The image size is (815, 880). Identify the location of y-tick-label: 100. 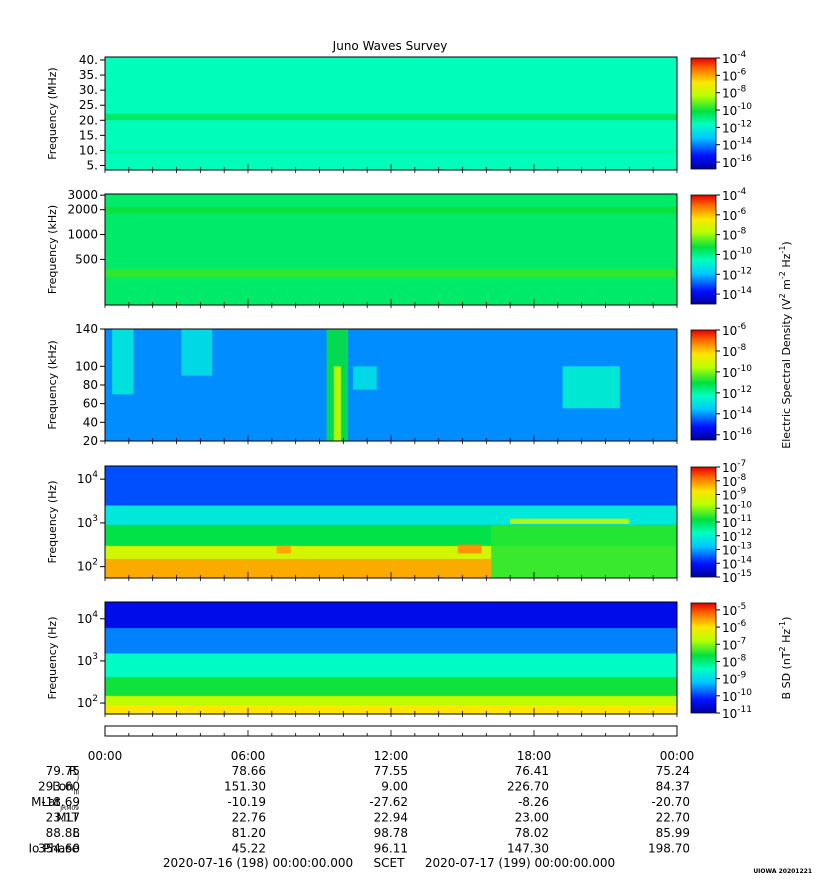
(86, 366).